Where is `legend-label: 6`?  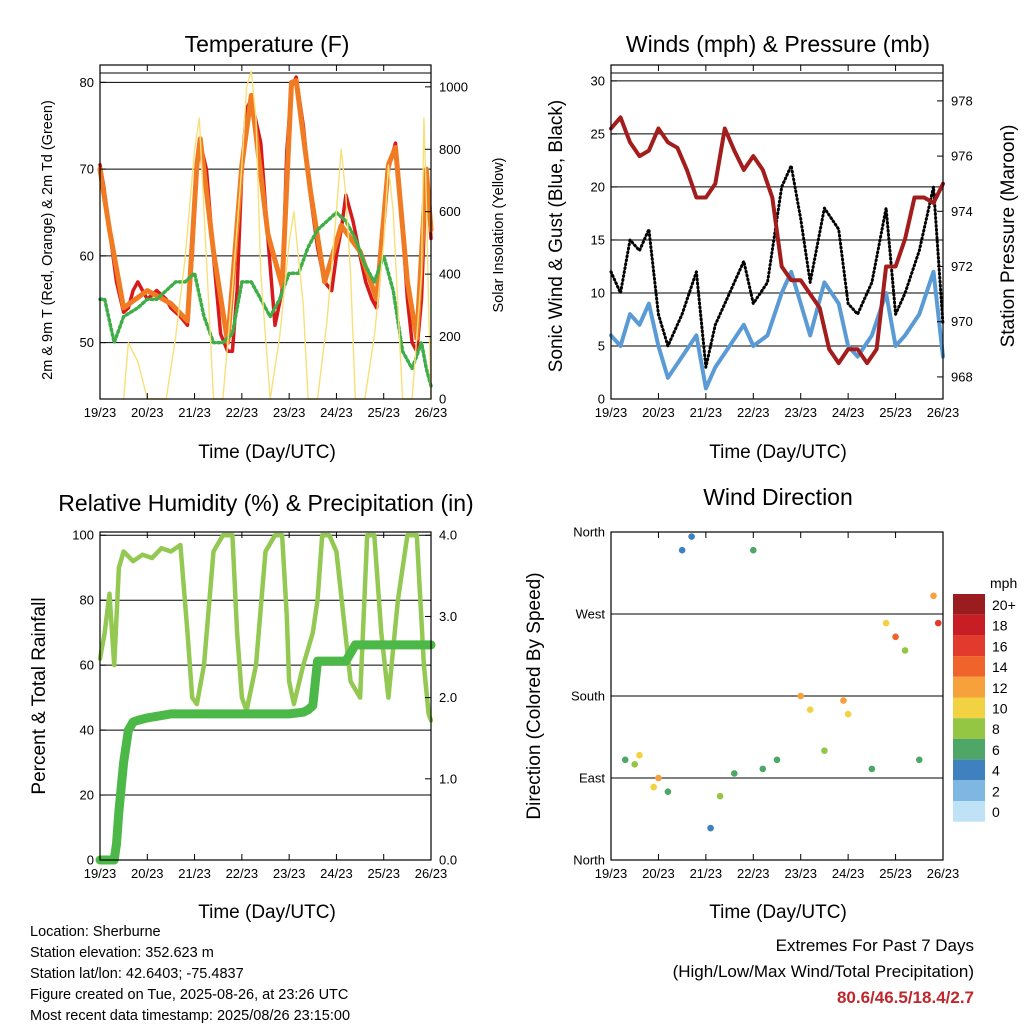 legend-label: 6 is located at coordinates (996, 750).